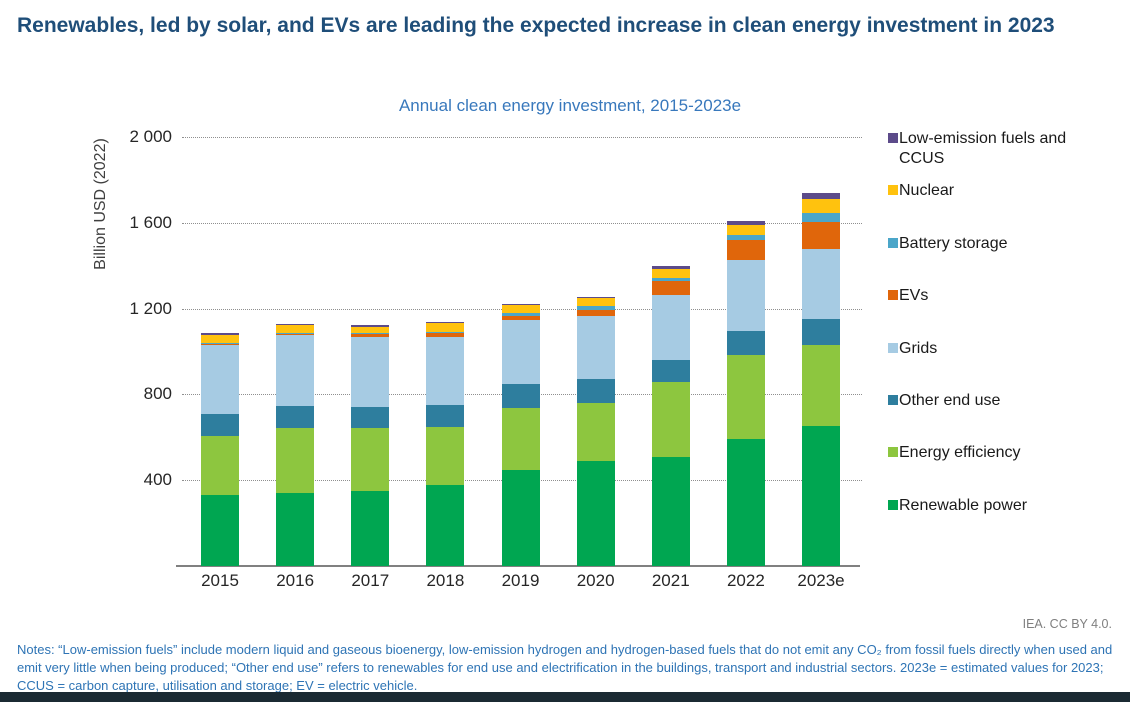 The width and height of the screenshot is (1130, 702). Describe the element at coordinates (918, 348) in the screenshot. I see `legend-label: Grids` at that location.